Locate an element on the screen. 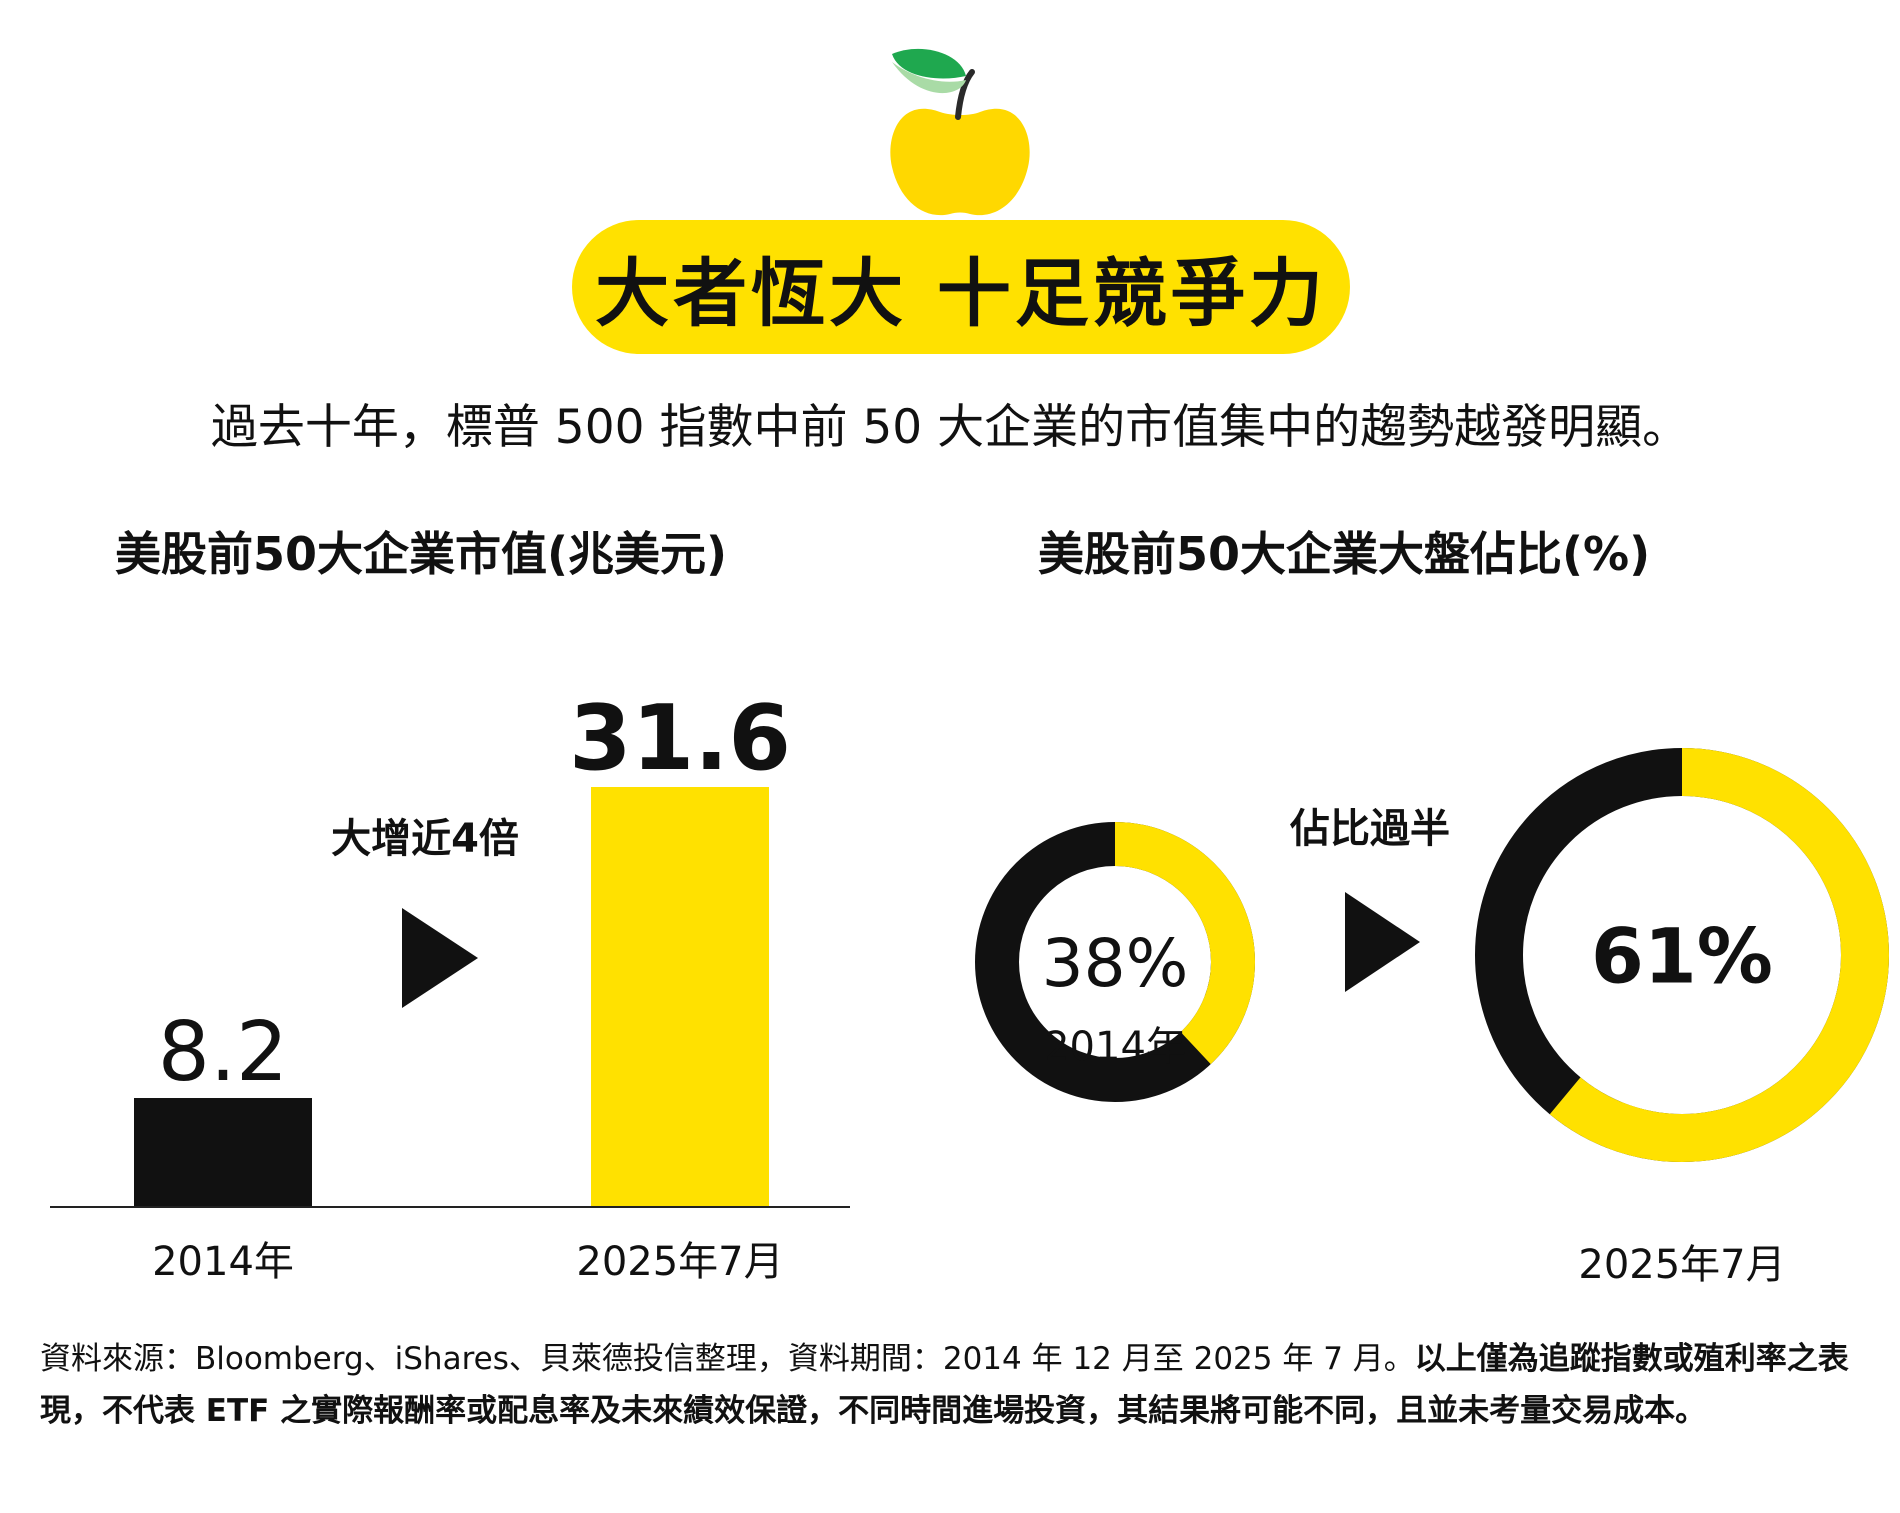 The height and width of the screenshot is (1513, 1900). bar-value-label-0: 8.2 is located at coordinates (223, 1052).